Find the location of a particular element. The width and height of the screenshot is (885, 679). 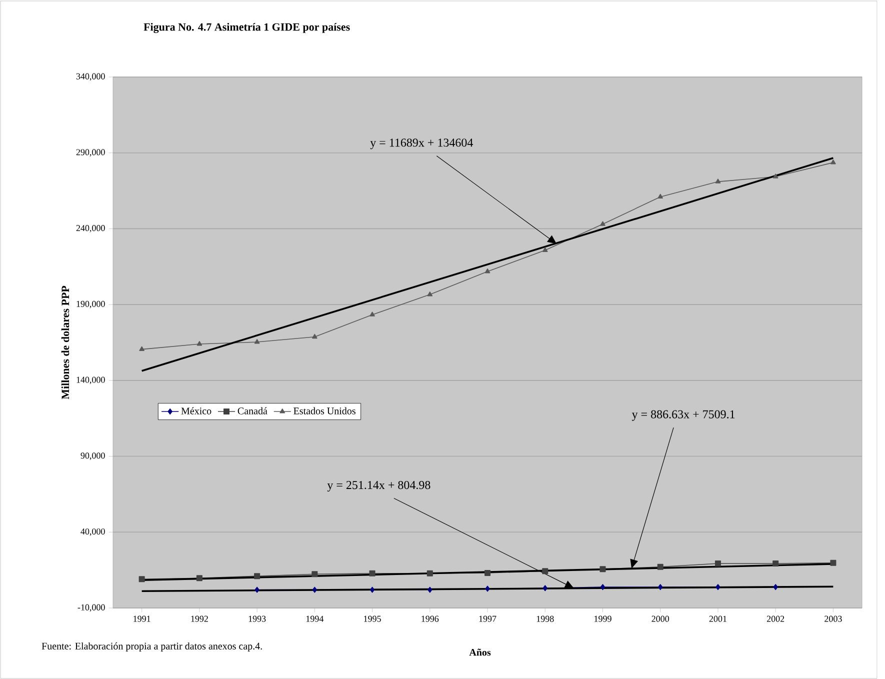

annotation: y = 11689x + 134604 is located at coordinates (421, 144).